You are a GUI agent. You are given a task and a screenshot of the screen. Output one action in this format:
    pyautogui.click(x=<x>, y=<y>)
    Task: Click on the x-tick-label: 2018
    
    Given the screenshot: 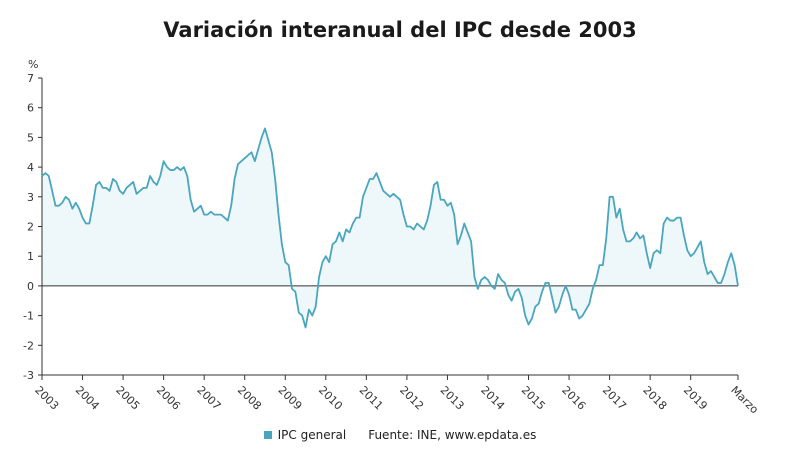 What is the action you would take?
    pyautogui.click(x=654, y=398)
    